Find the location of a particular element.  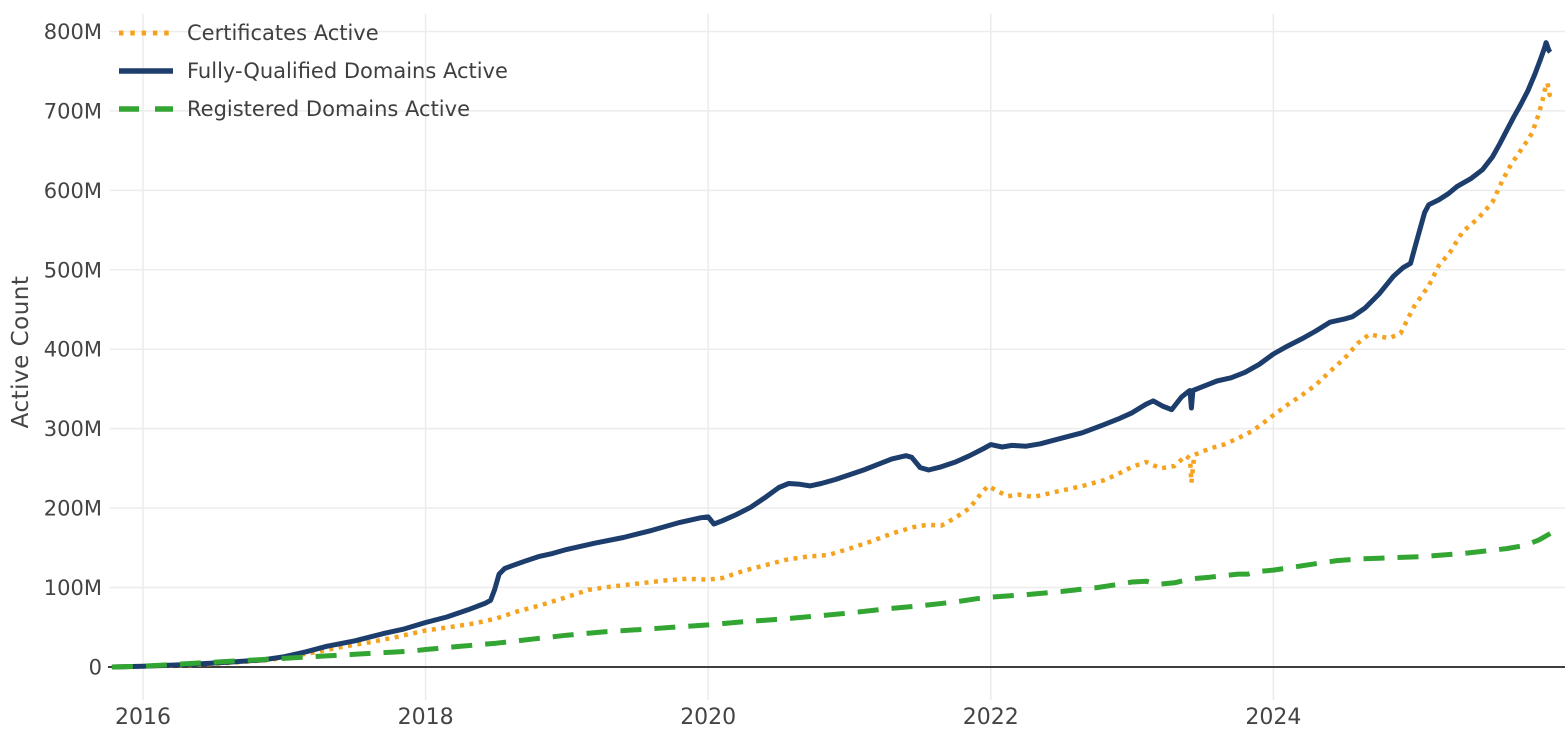

legend-item-certificates-active: Certificates Active is located at coordinates (313, 33).